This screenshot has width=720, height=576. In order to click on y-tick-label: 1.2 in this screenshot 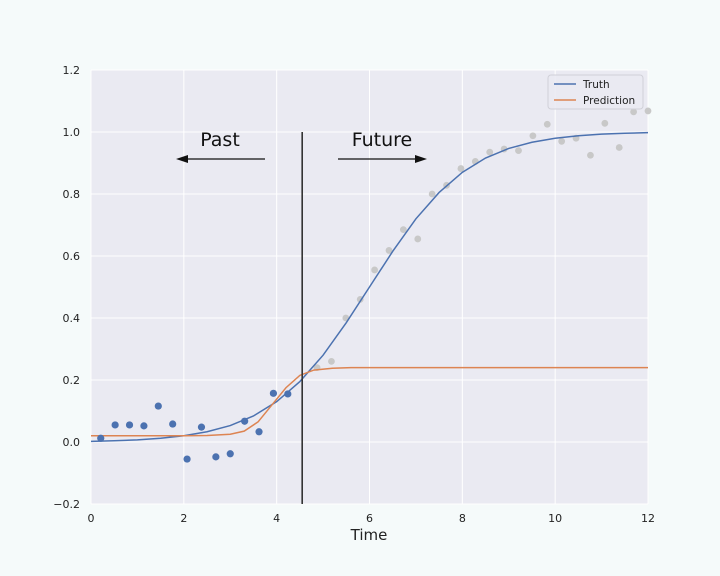, I will do `click(72, 70)`.